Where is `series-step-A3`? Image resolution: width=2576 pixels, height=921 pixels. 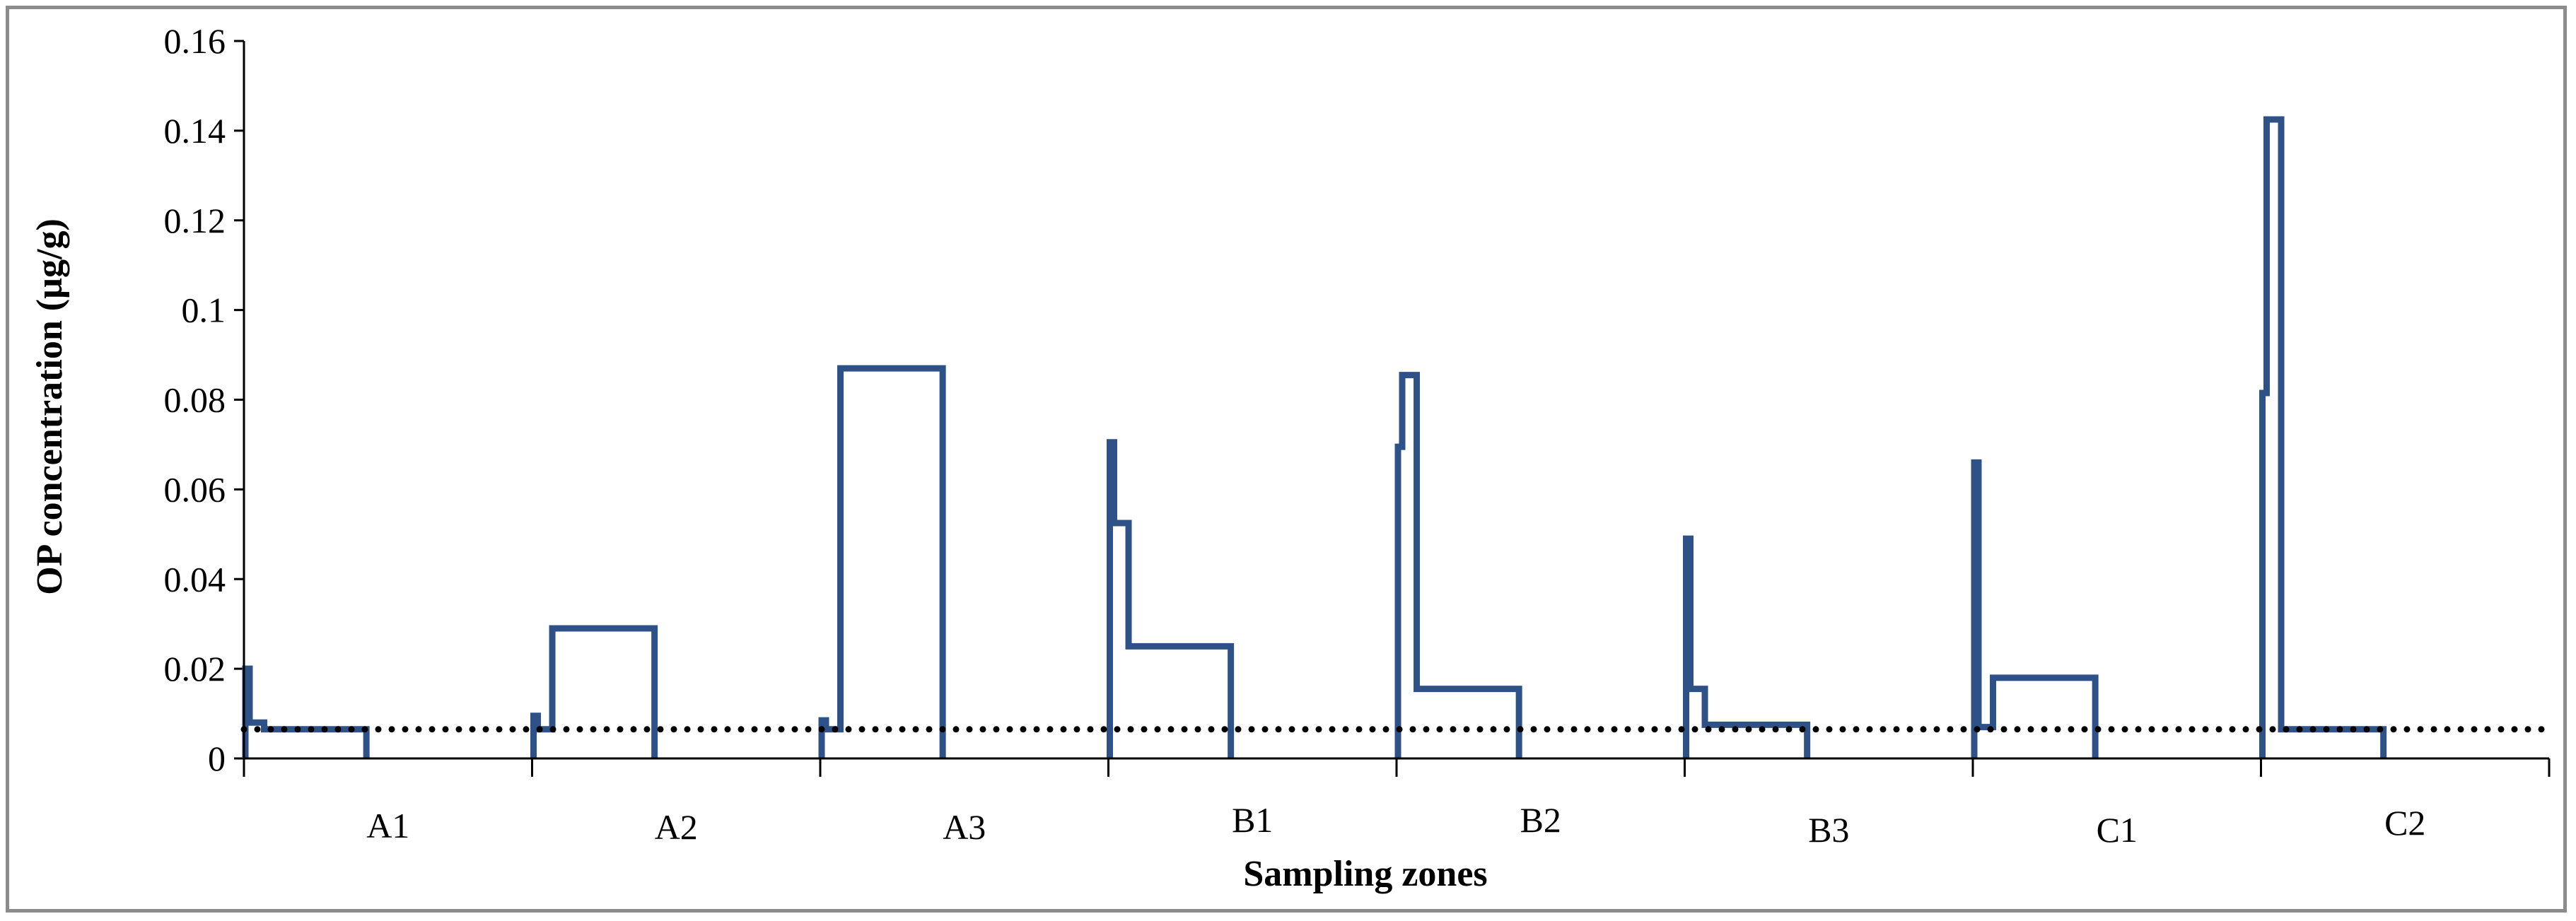 series-step-A3 is located at coordinates (882, 561).